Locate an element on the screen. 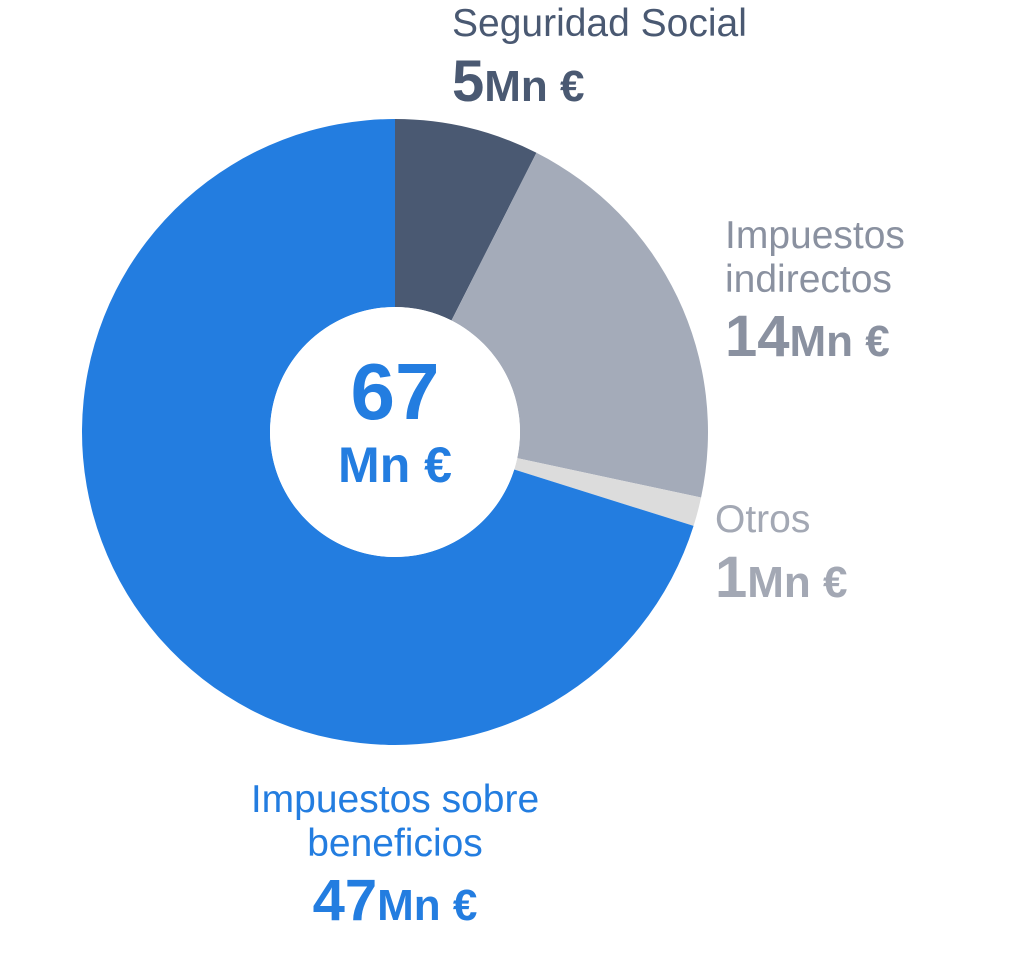 The image size is (1030, 966). value-number: 1 is located at coordinates (731, 577).